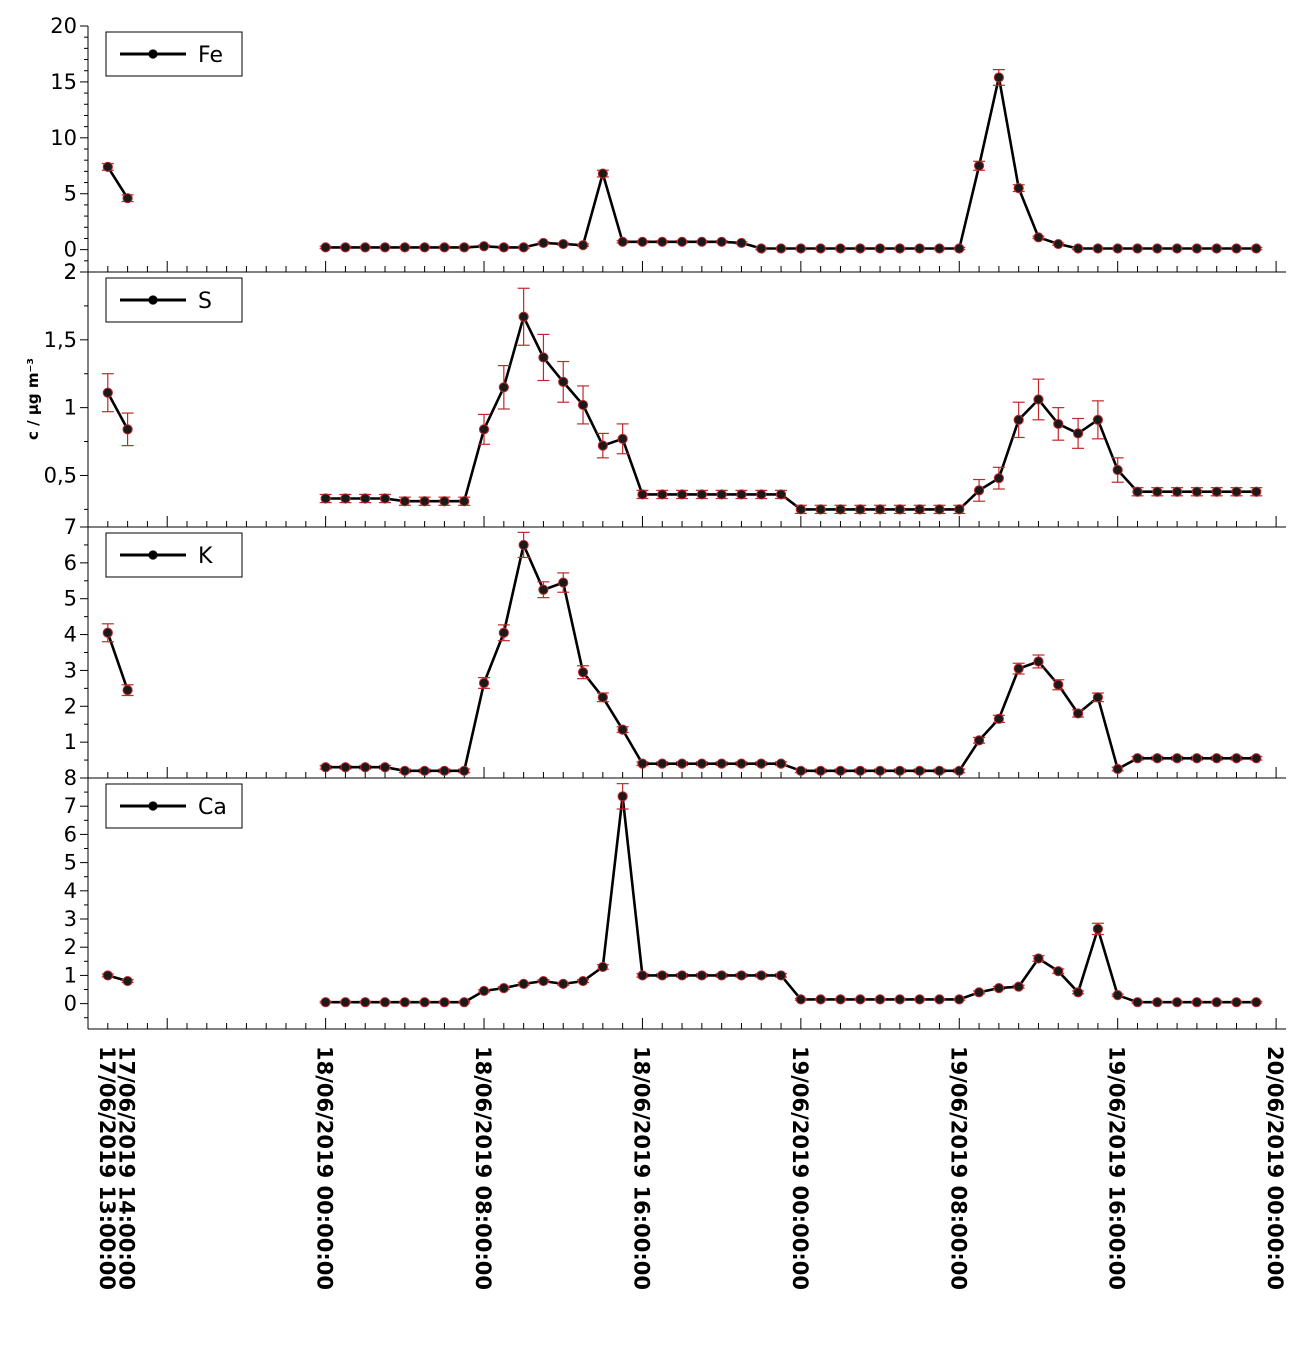  What do you see at coordinates (800, 1168) in the screenshot?
I see `x-tick-label: 19/06/2019 00:00:00` at bounding box center [800, 1168].